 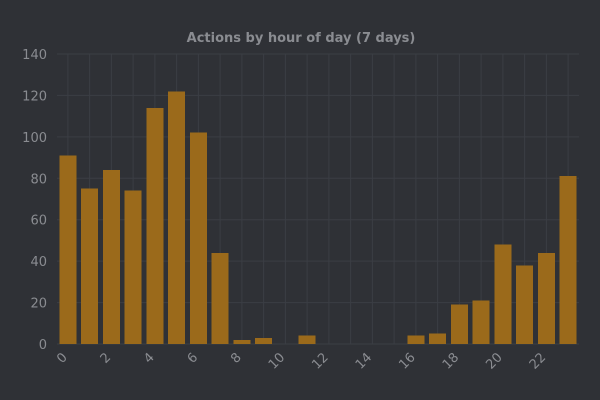 What do you see at coordinates (43, 345) in the screenshot?
I see `y-tick-label: 0` at bounding box center [43, 345].